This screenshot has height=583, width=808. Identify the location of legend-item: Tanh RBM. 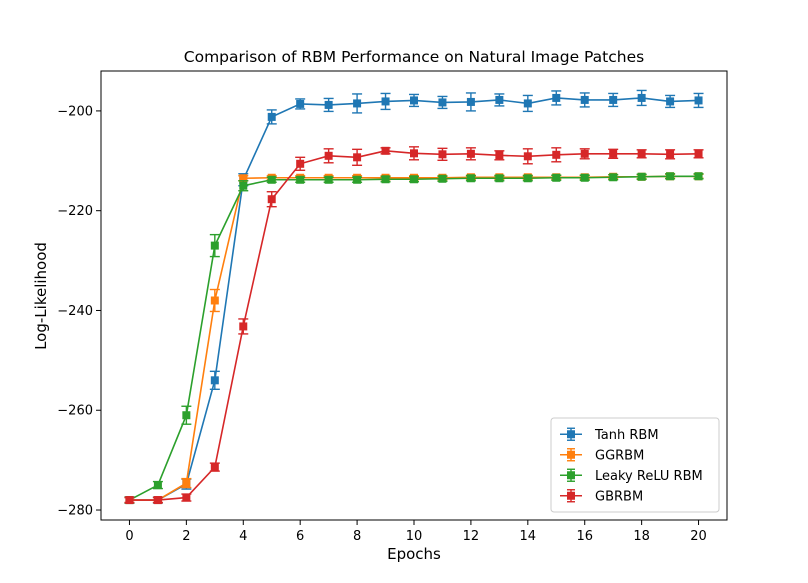
(609, 435).